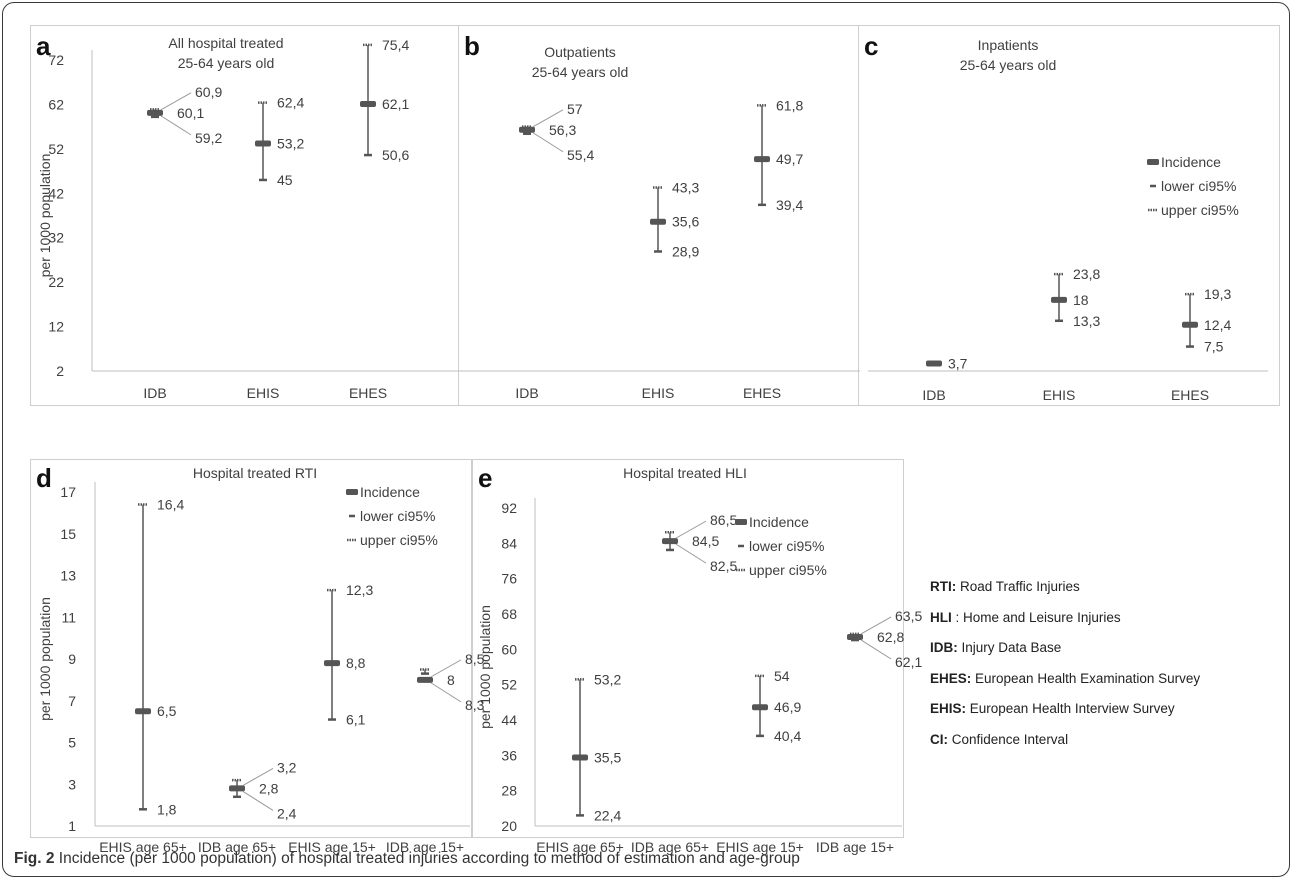 This screenshot has width=1292, height=879. I want to click on chart-title: Hospital treated RTI, so click(255, 473).